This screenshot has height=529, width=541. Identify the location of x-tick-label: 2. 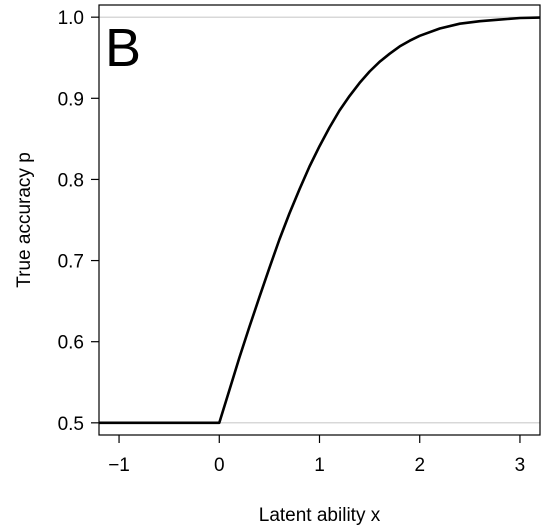
(419, 465).